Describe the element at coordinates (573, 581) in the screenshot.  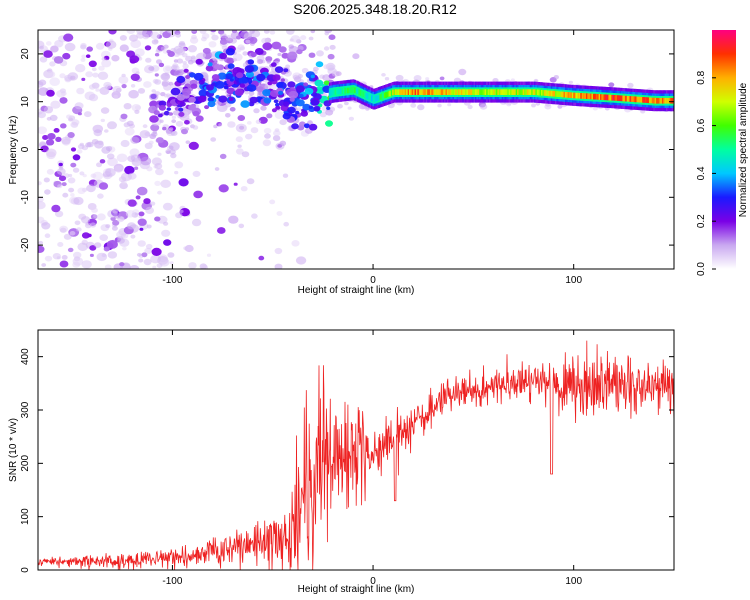
I see `snr-x-tick-label: 100` at that location.